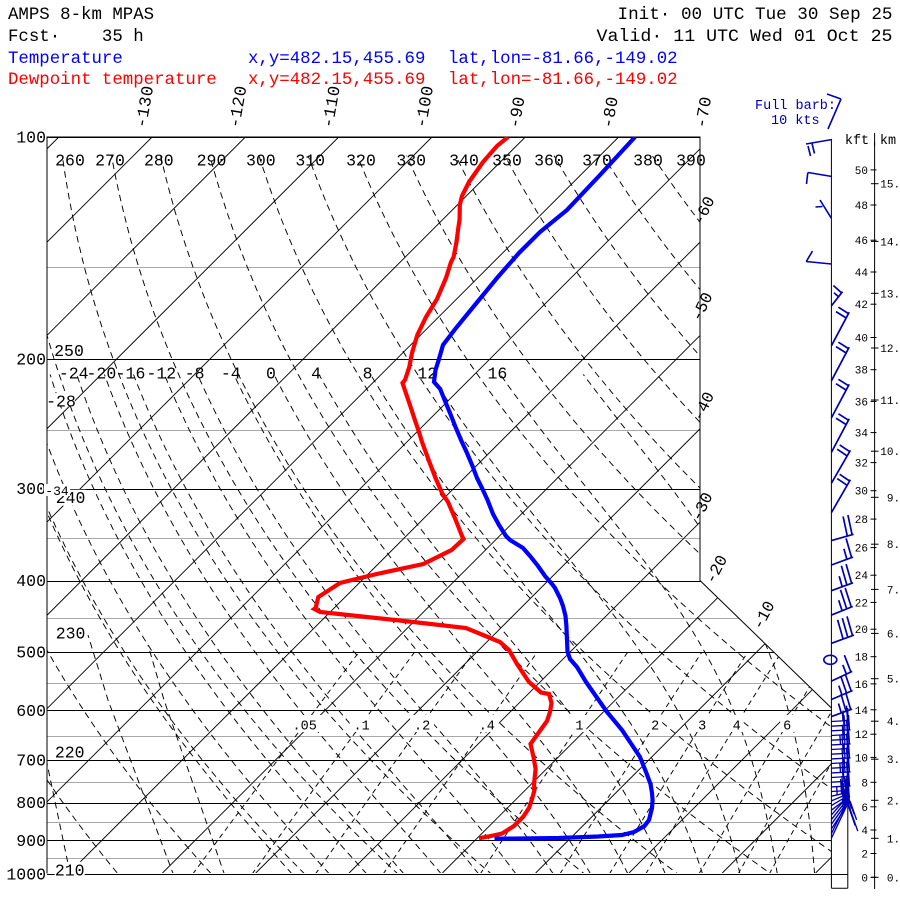 The image size is (900, 900). Describe the element at coordinates (26, 875) in the screenshot. I see `svg-text: 1000` at that location.